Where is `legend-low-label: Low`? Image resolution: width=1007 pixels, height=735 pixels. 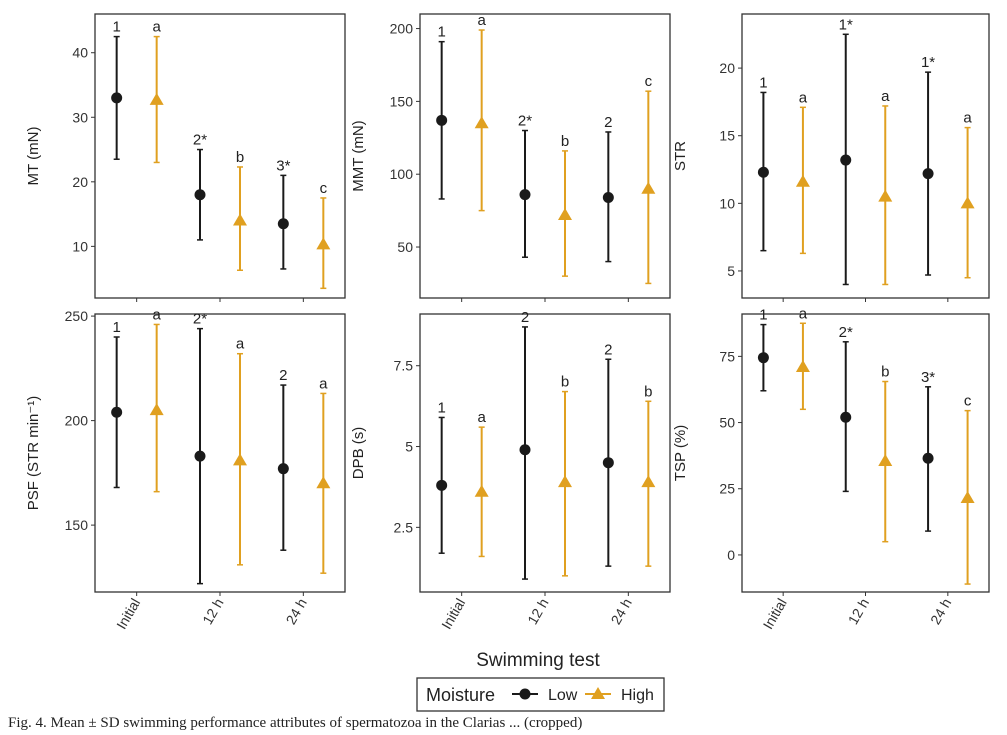 legend-low-label: Low is located at coordinates (563, 695).